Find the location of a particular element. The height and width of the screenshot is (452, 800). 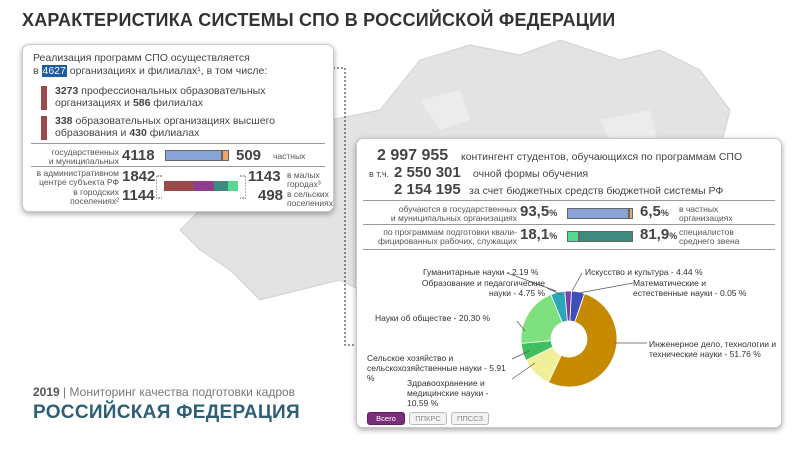

fulltime-text: очной формы обучения is located at coordinates (531, 174).